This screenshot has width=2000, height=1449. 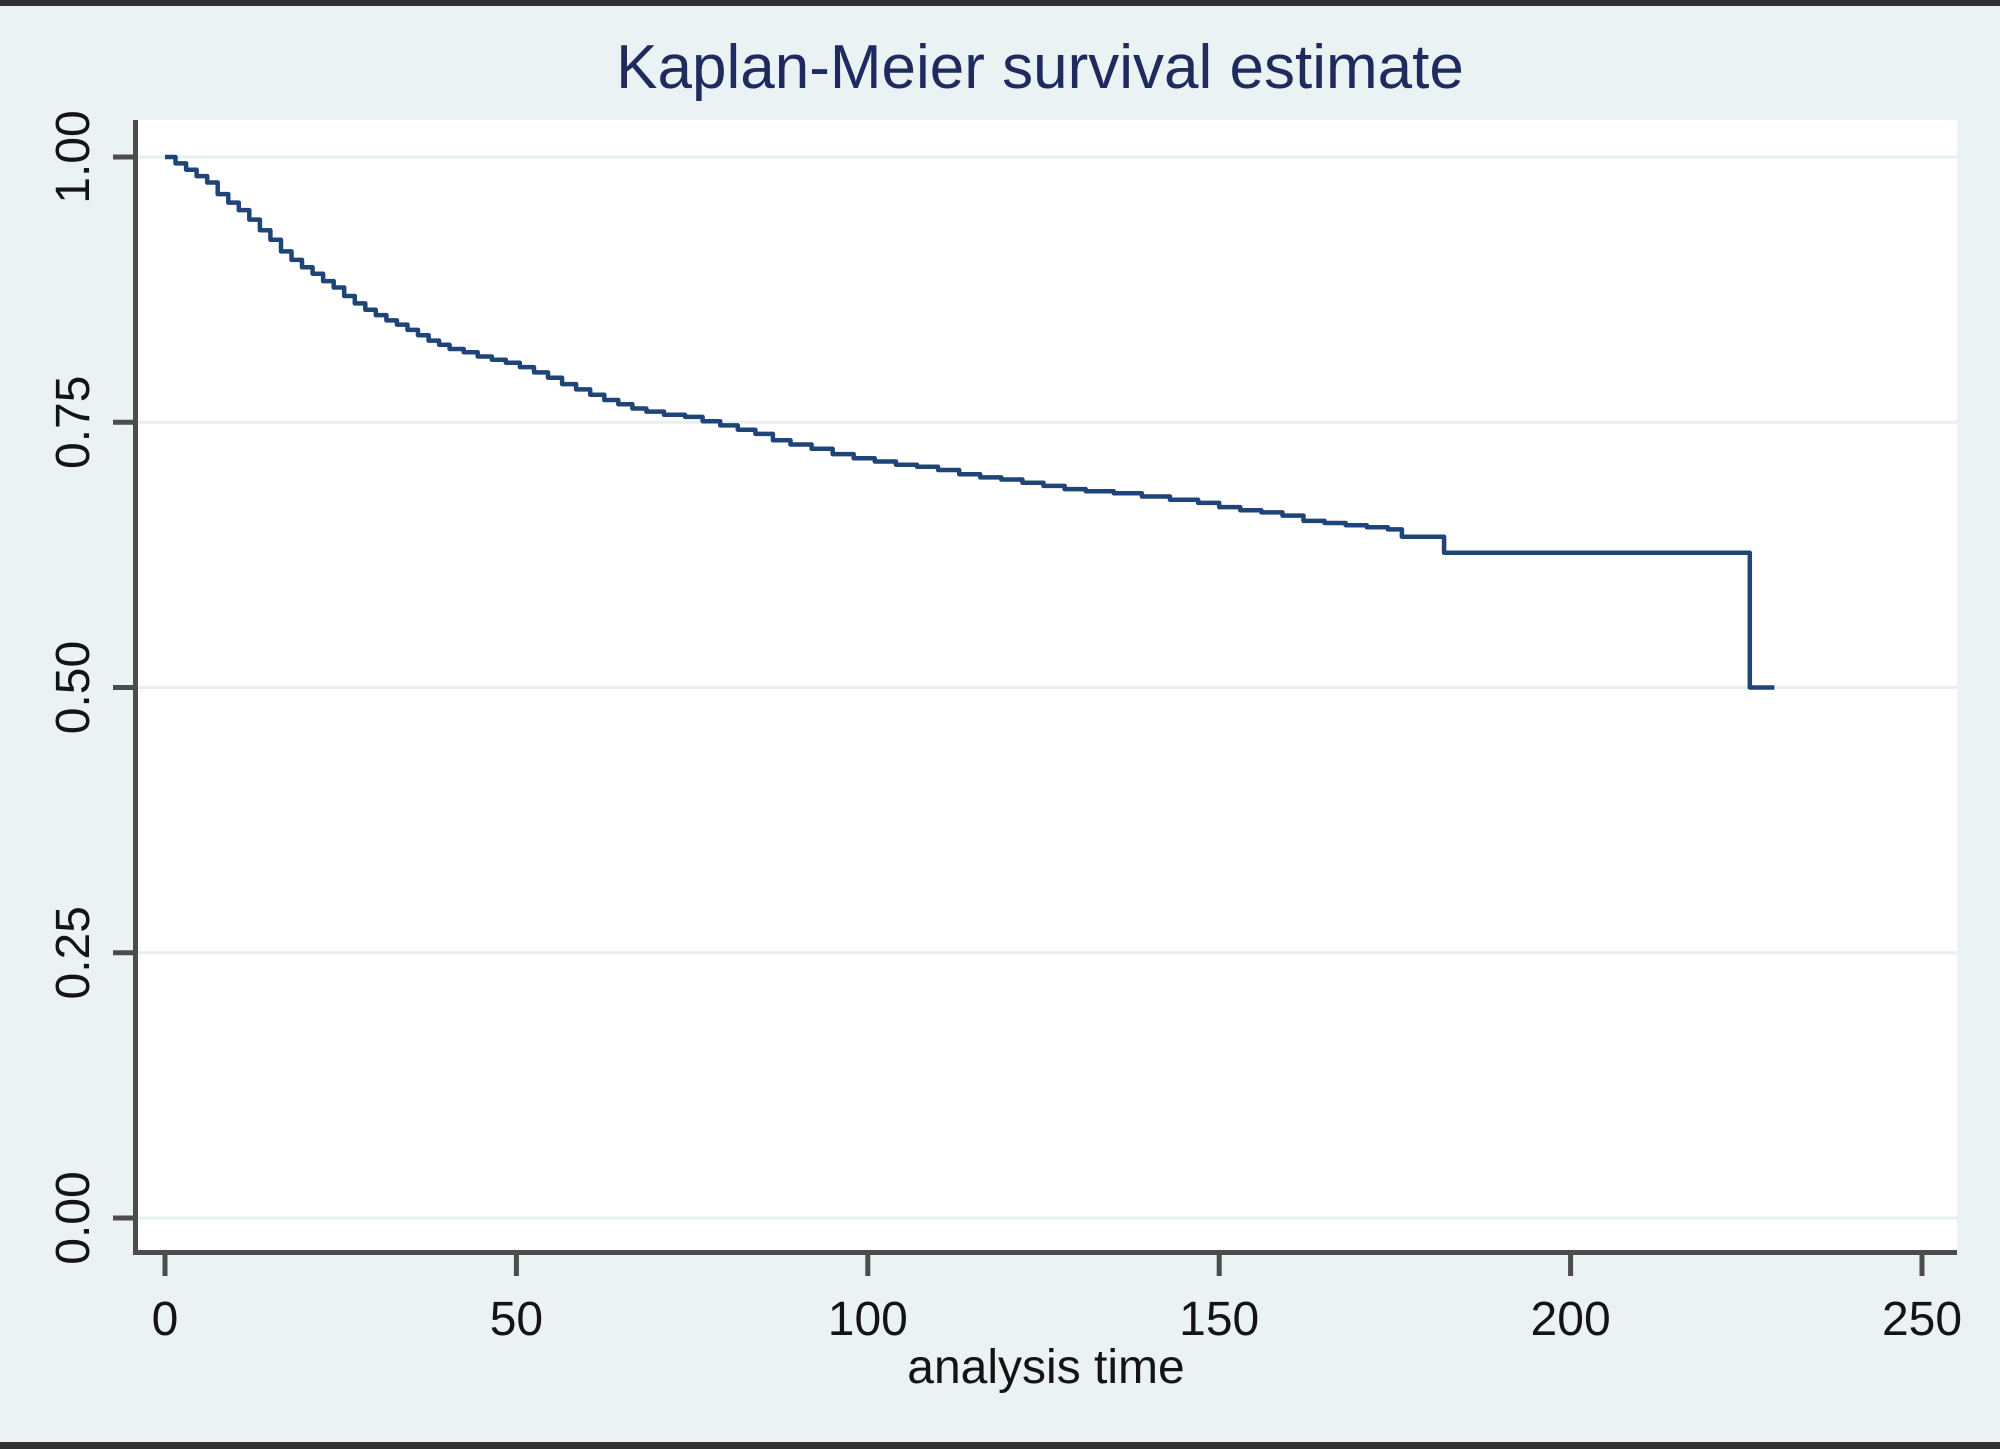 What do you see at coordinates (73, 1217) in the screenshot?
I see `y-tick-label: 0.00` at bounding box center [73, 1217].